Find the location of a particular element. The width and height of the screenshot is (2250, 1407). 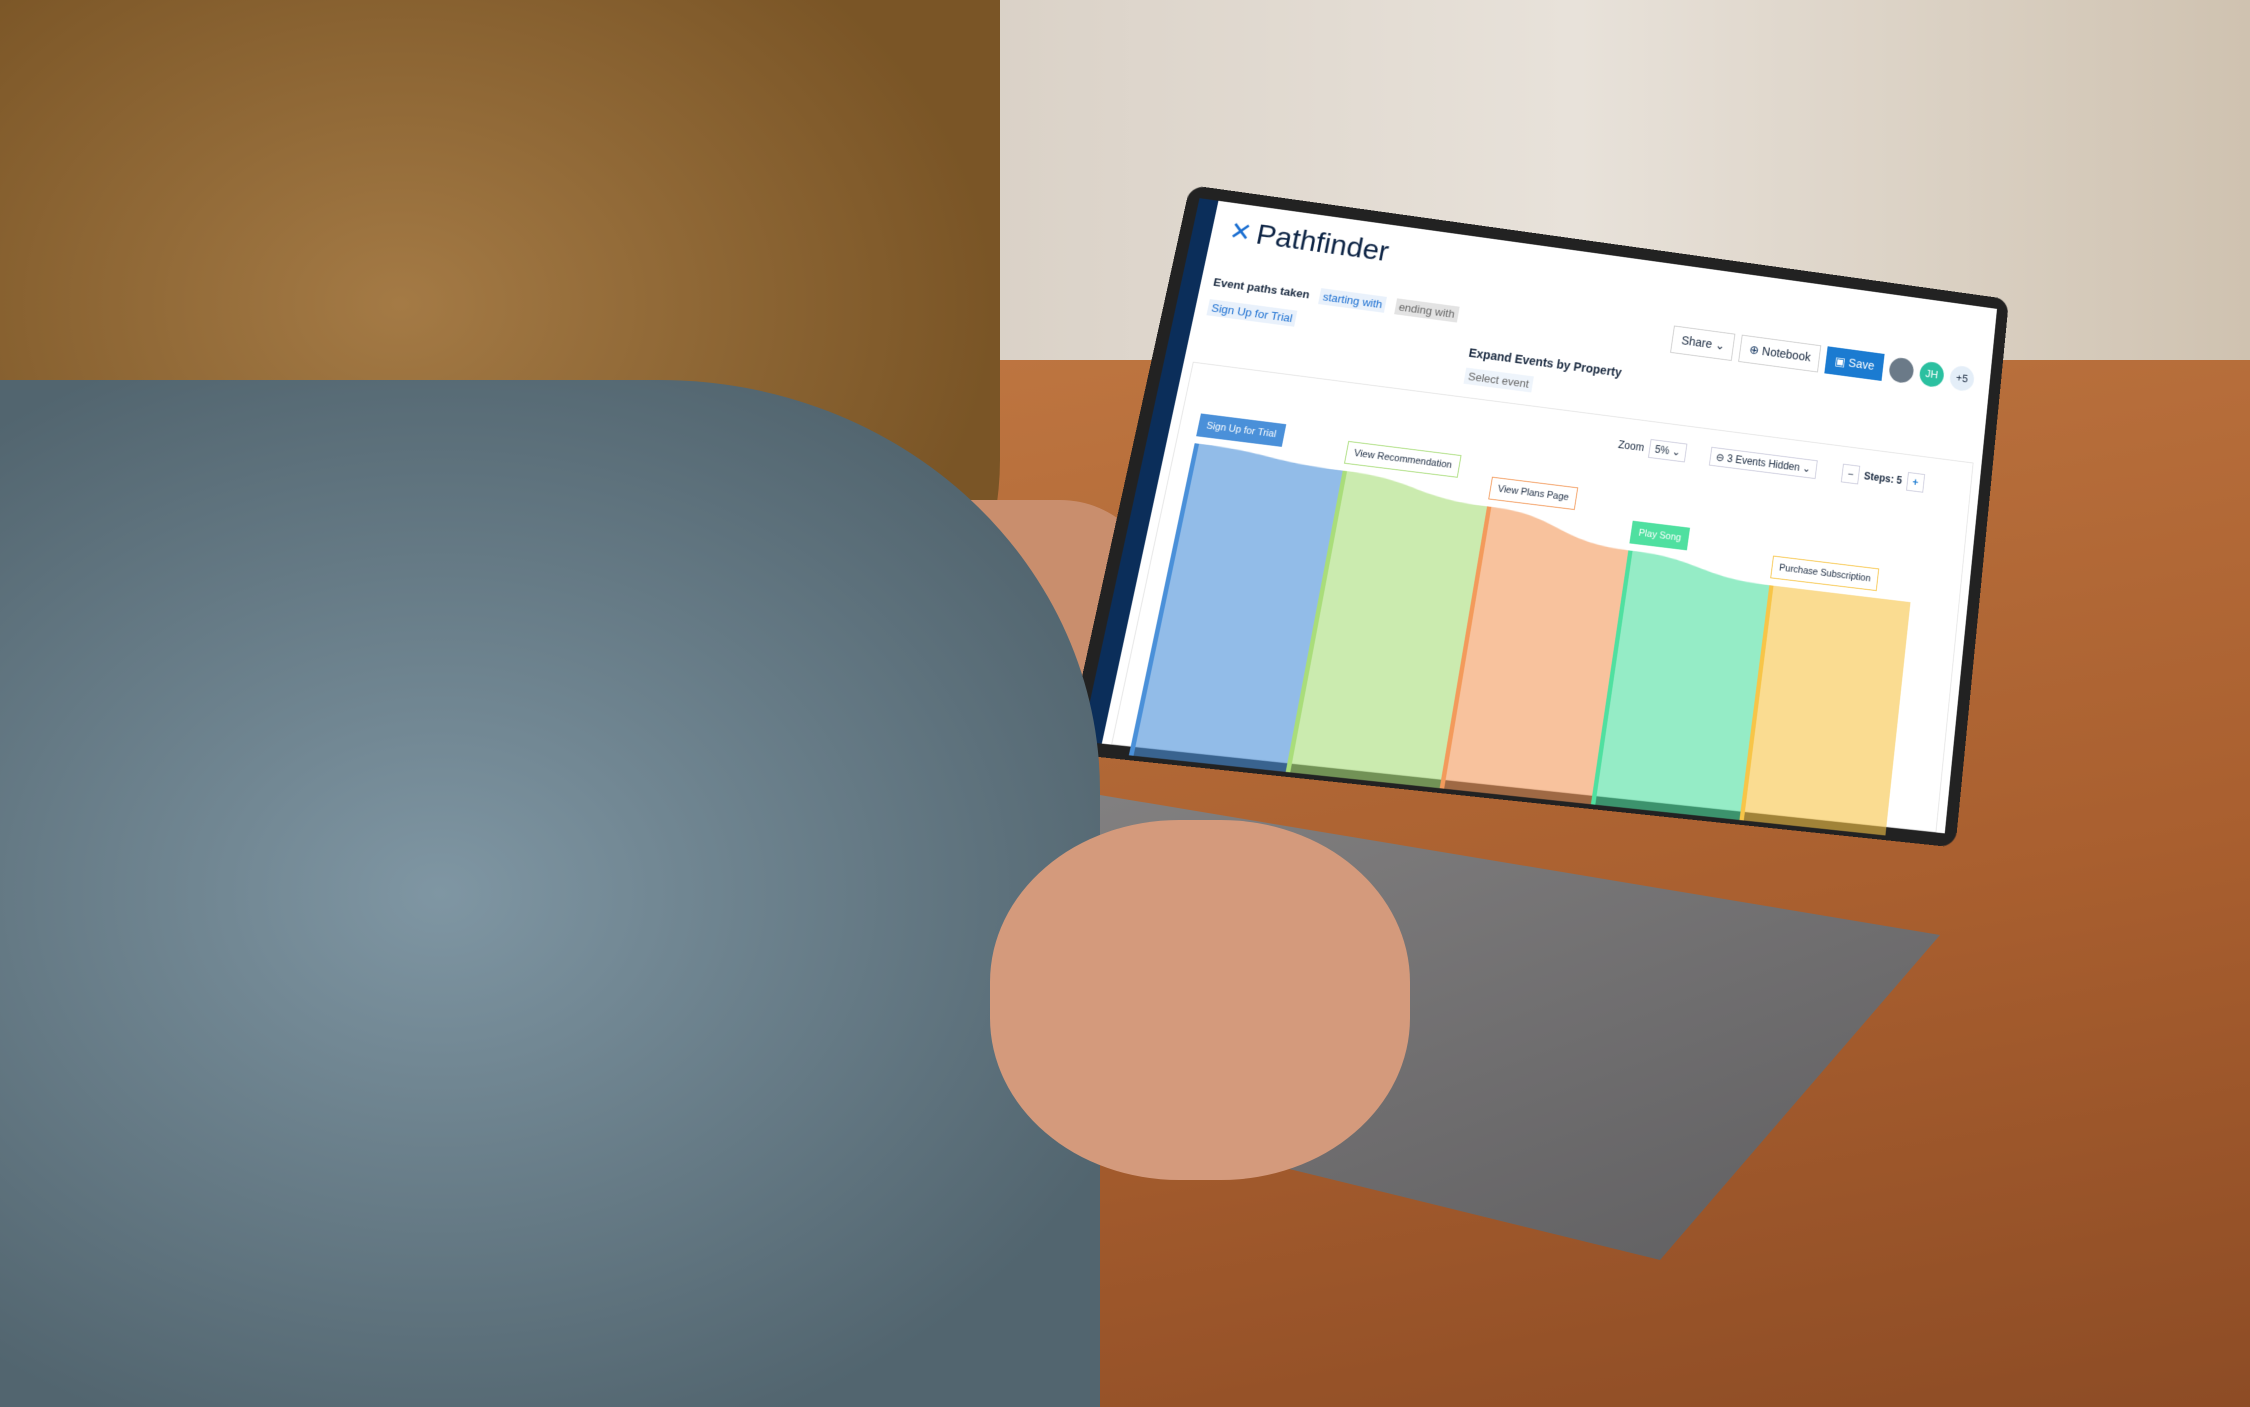

more-users-badge: +5 is located at coordinates (1962, 378).